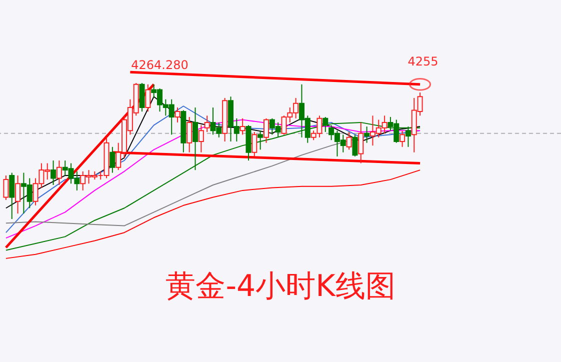  What do you see at coordinates (281, 286) in the screenshot?
I see `text: 黄金-4小时K线图` at bounding box center [281, 286].